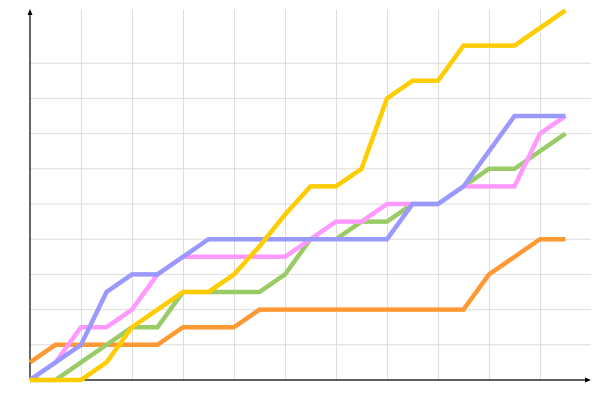 The image size is (600, 400). Describe the element at coordinates (588, 380) in the screenshot. I see `x-axis-arrow-icon` at that location.